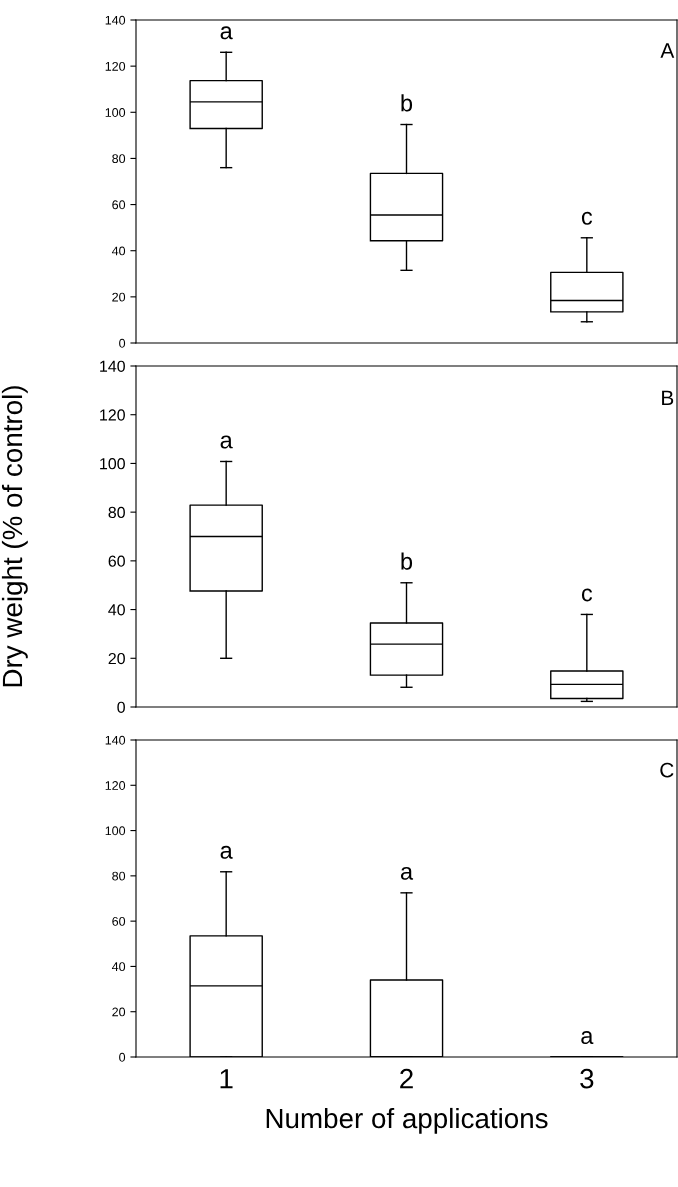  Describe the element at coordinates (667, 770) in the screenshot. I see `annotation: C` at that location.